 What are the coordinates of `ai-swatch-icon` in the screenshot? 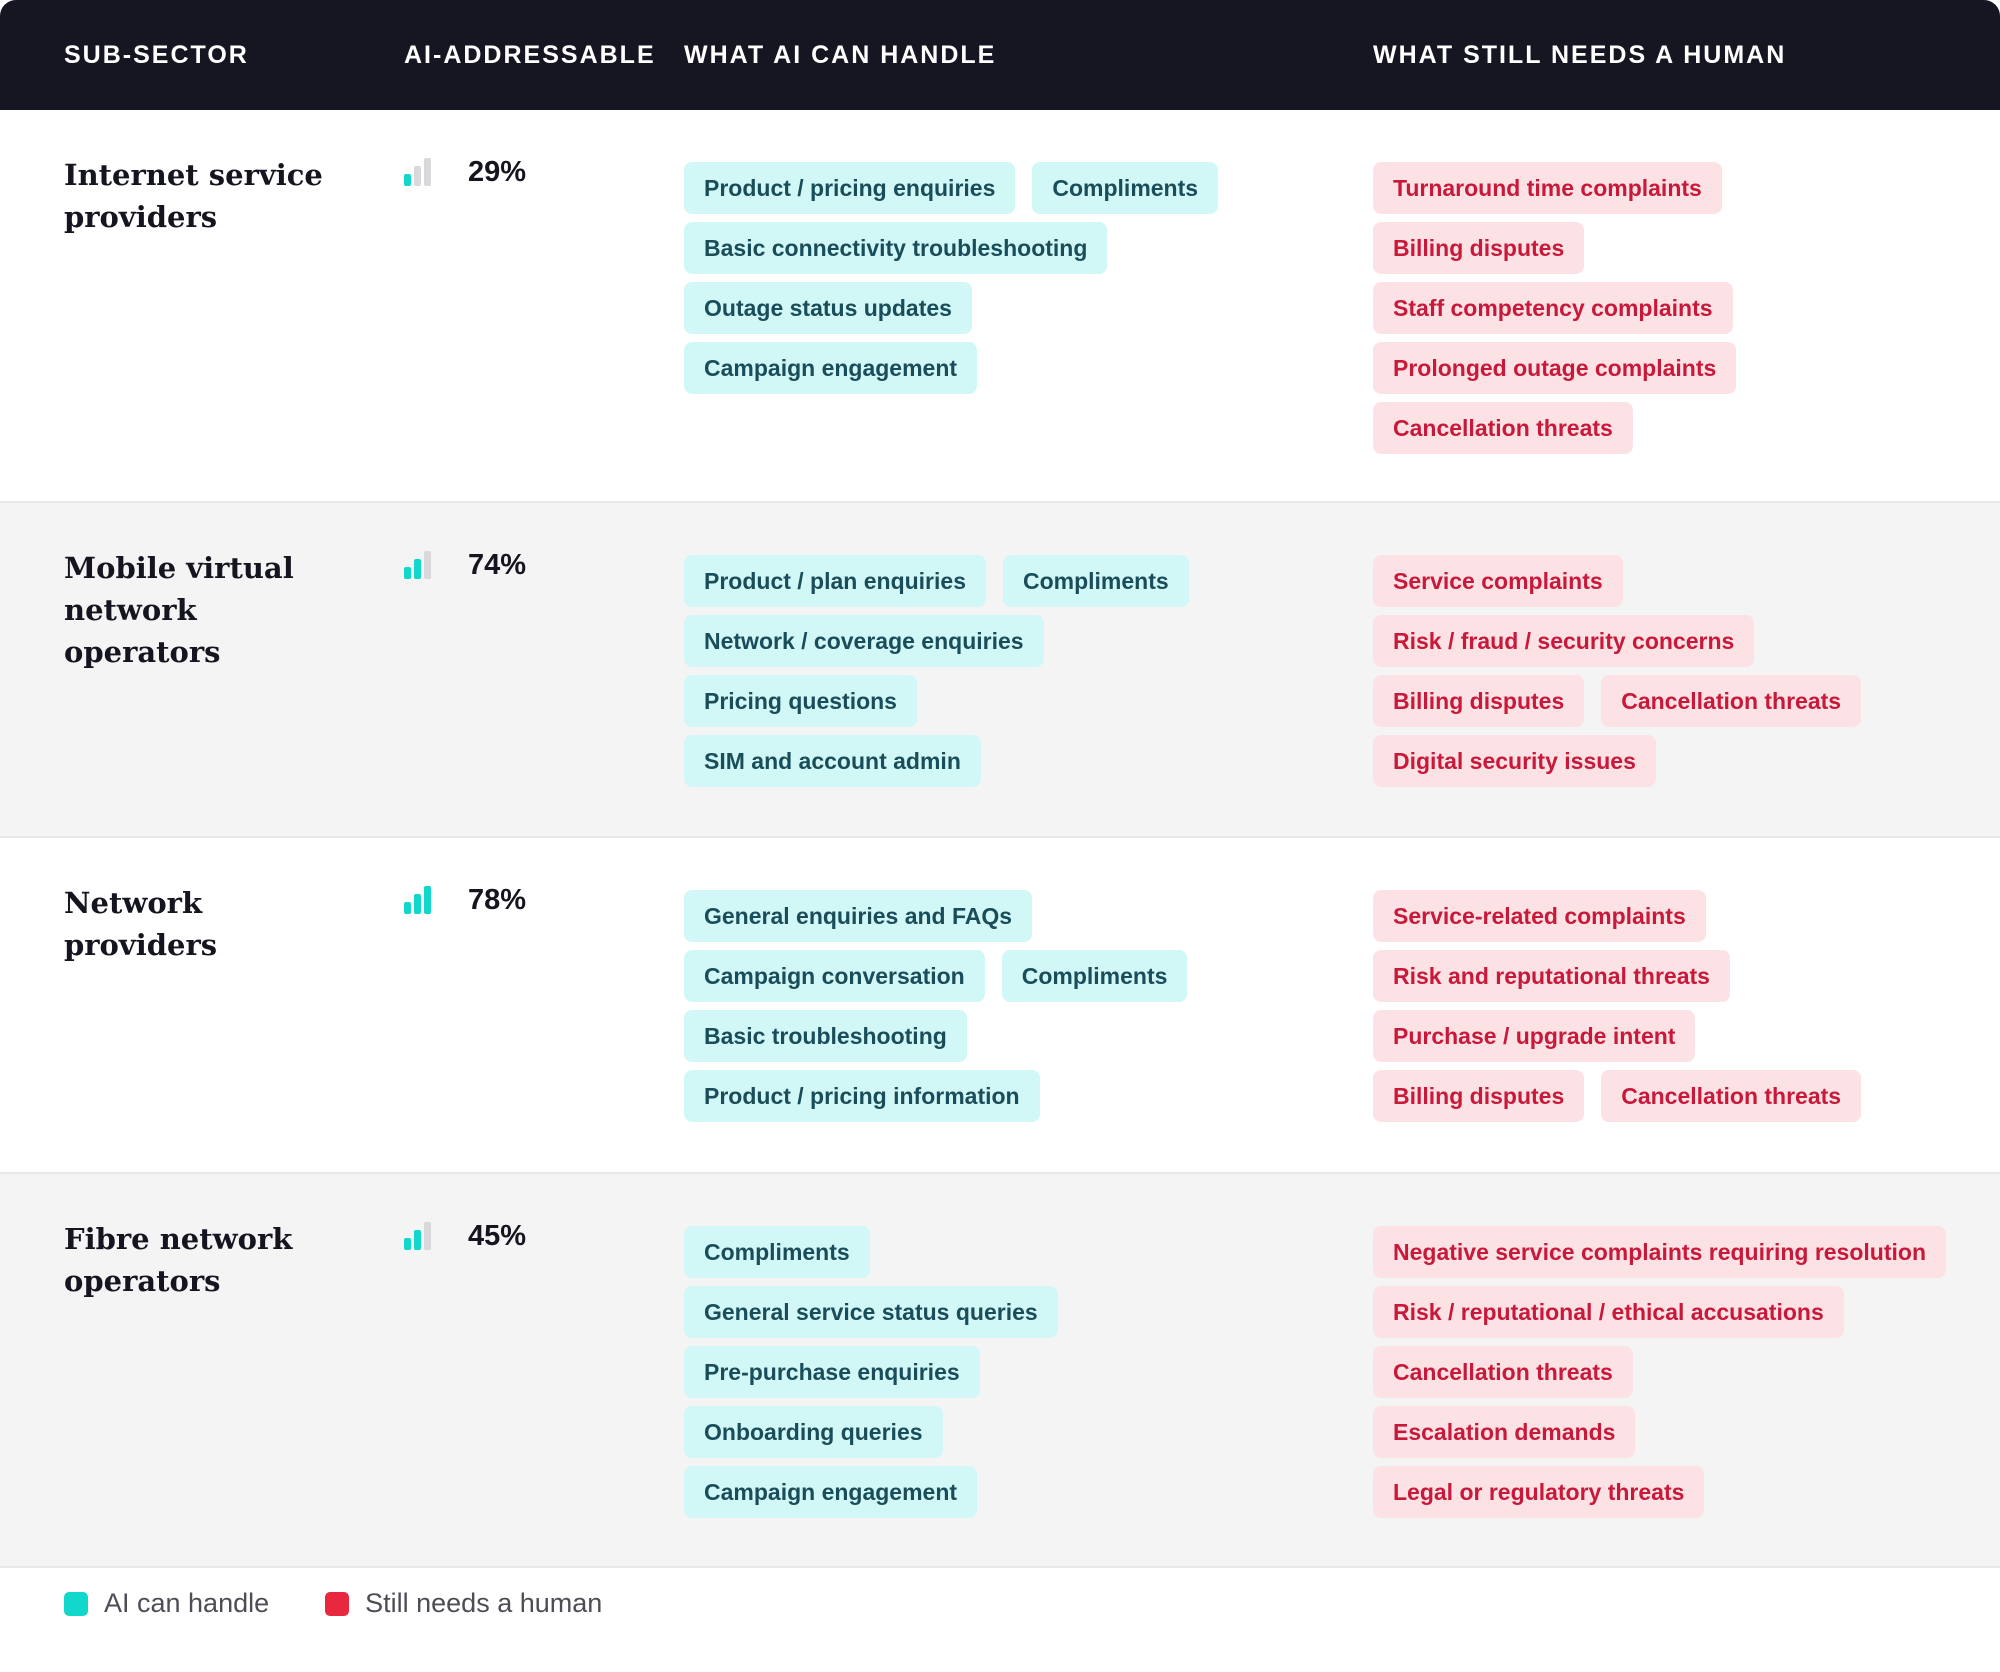 It's located at (76, 1603).